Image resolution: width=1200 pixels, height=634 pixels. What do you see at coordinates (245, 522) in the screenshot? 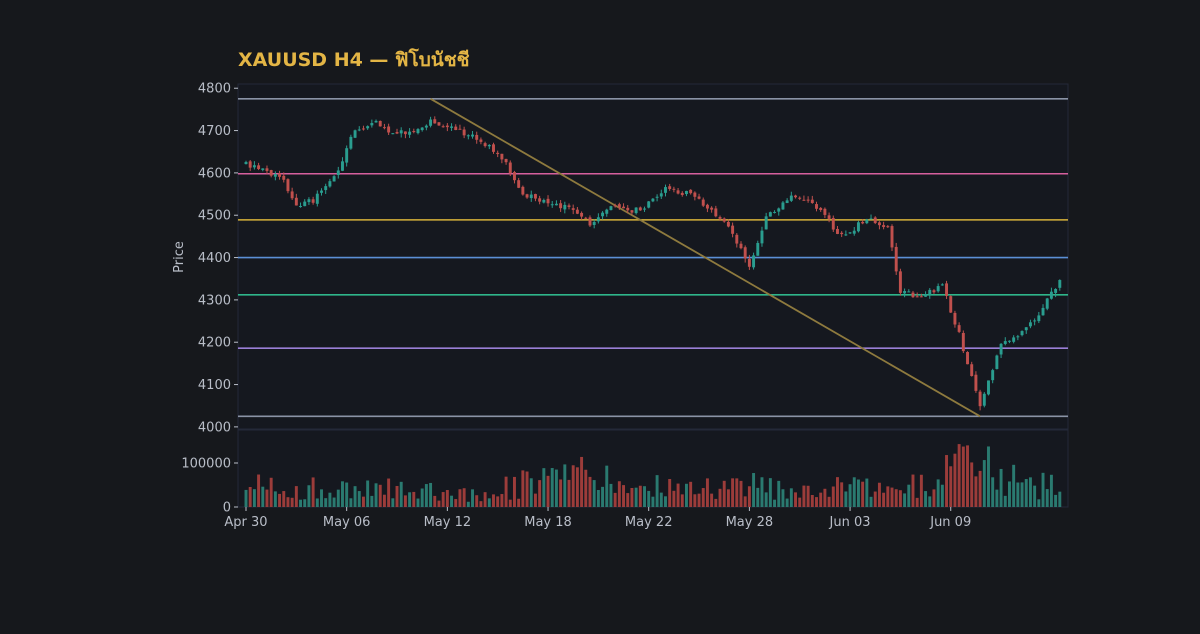
I see `x-tick-label: Apr 30` at bounding box center [245, 522].